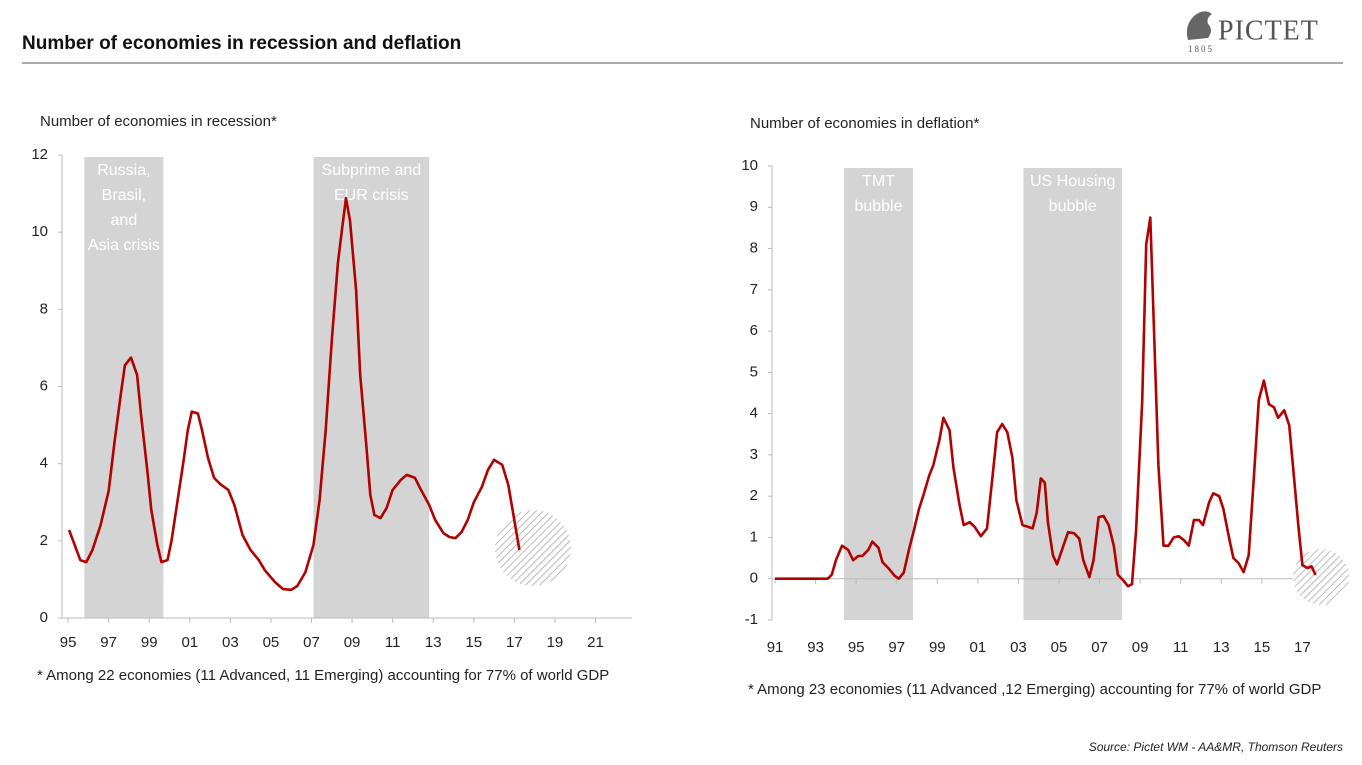  Describe the element at coordinates (555, 642) in the screenshot. I see `x-tick-label: 19` at that location.